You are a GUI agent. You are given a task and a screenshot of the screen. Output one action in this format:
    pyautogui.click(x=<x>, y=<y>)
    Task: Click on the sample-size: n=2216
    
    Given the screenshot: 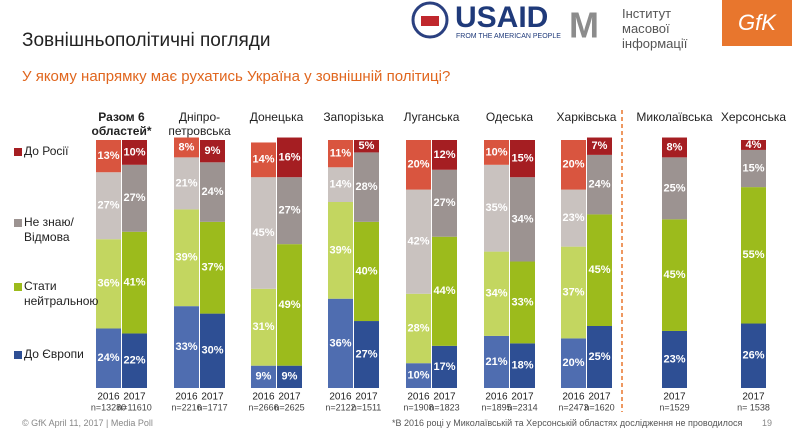 What is the action you would take?
    pyautogui.click(x=186, y=407)
    